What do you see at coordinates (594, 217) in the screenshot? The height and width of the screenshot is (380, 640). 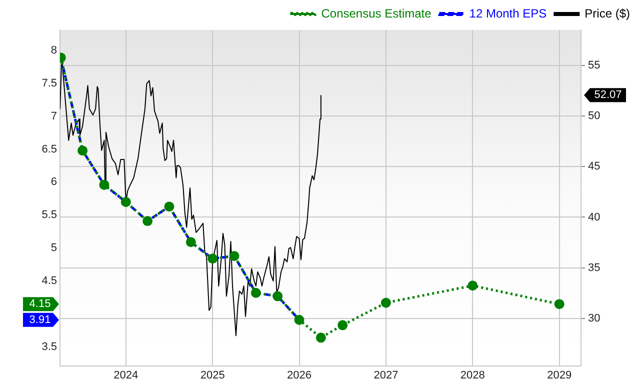 I see `y2-tick-label: 40` at bounding box center [594, 217].